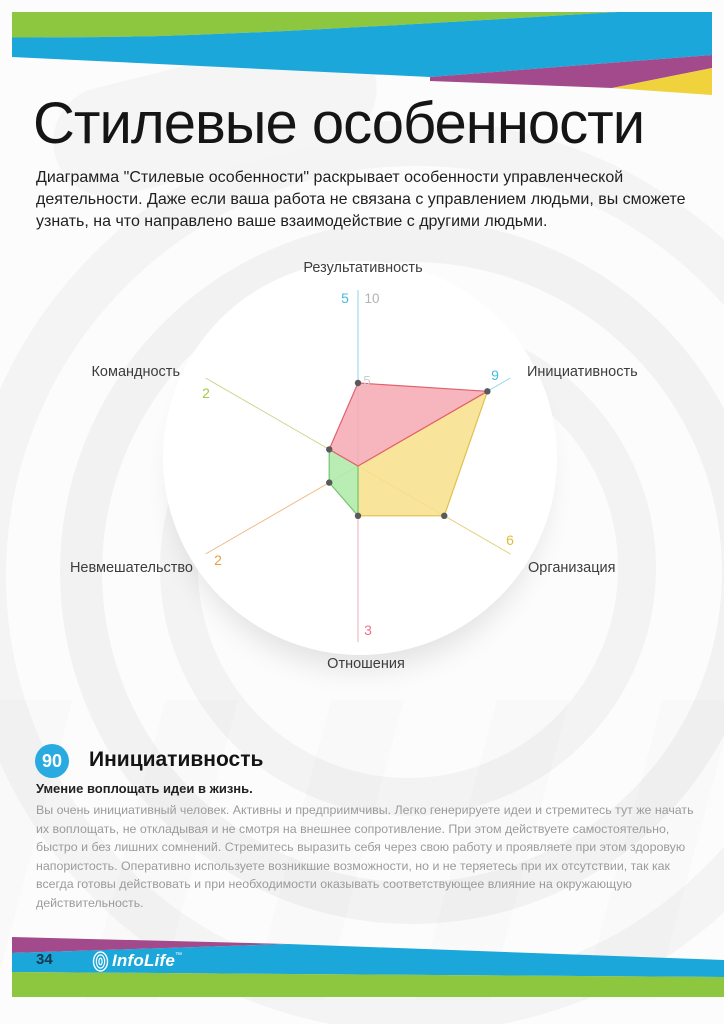 Image resolution: width=724 pixels, height=1024 pixels. What do you see at coordinates (52, 761) in the screenshot?
I see `score-badge: 90` at bounding box center [52, 761].